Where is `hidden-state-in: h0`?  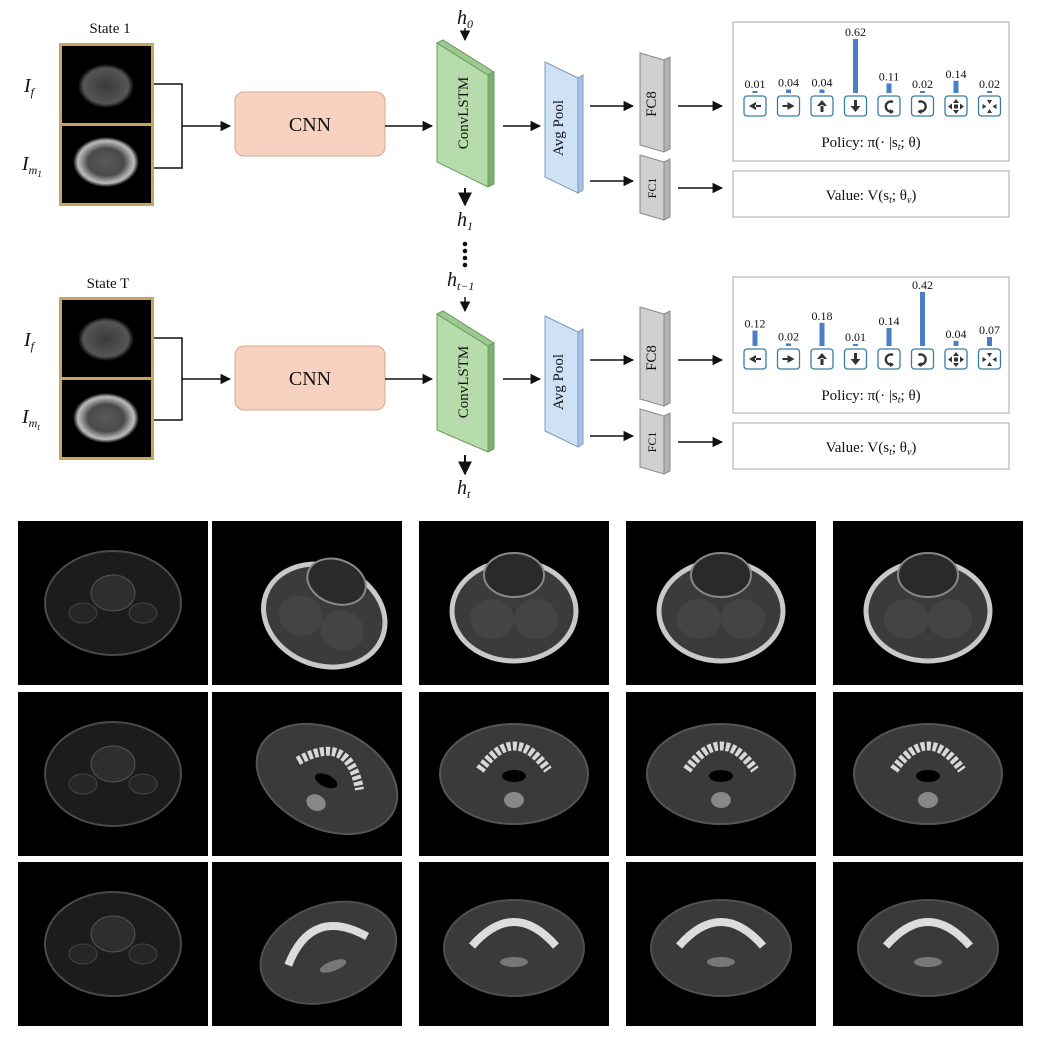 hidden-state-in: h0 is located at coordinates (465, 19).